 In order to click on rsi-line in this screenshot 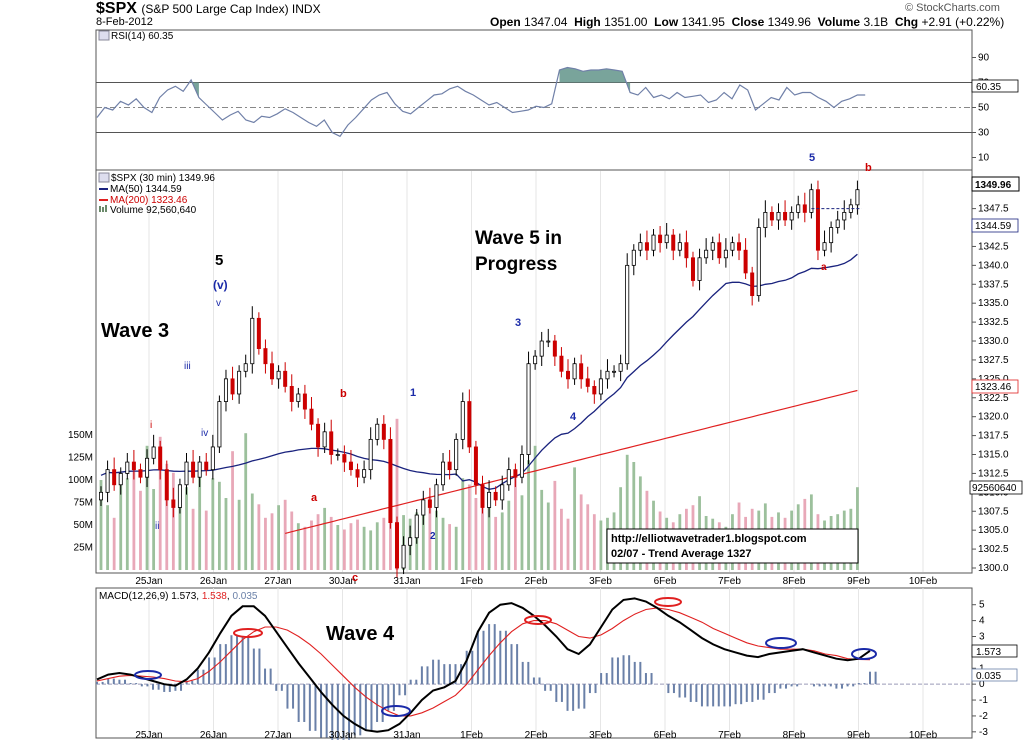, I will do `click(481, 102)`.